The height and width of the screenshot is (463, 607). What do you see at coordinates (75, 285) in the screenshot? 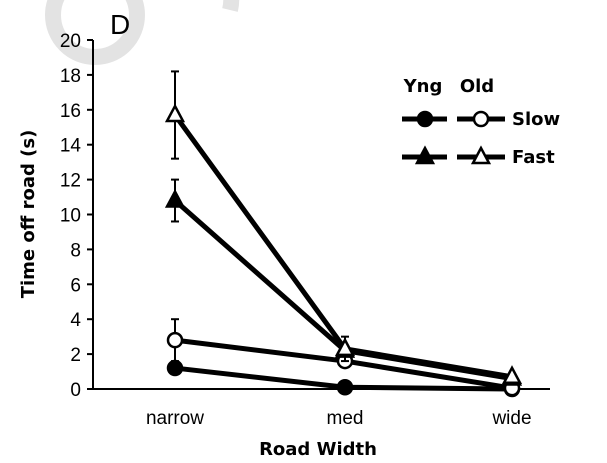
I see `y-tick-label: 6` at bounding box center [75, 285].